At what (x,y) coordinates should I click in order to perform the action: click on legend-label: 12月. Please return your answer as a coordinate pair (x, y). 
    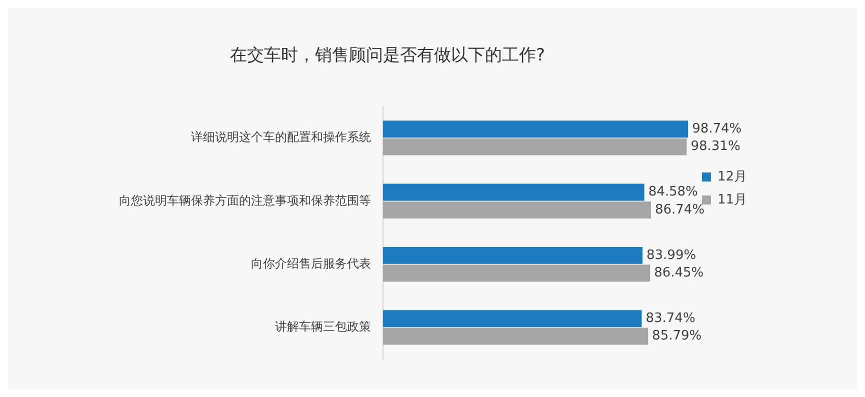
    Looking at the image, I should click on (732, 176).